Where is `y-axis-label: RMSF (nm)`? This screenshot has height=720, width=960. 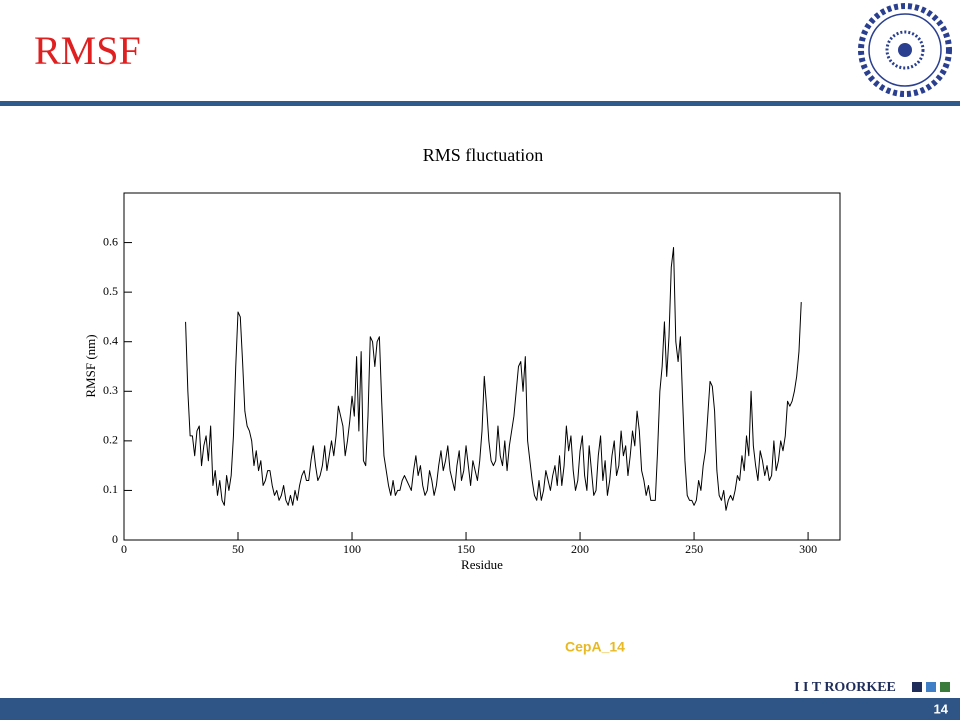 y-axis-label: RMSF (nm) is located at coordinates (90, 365).